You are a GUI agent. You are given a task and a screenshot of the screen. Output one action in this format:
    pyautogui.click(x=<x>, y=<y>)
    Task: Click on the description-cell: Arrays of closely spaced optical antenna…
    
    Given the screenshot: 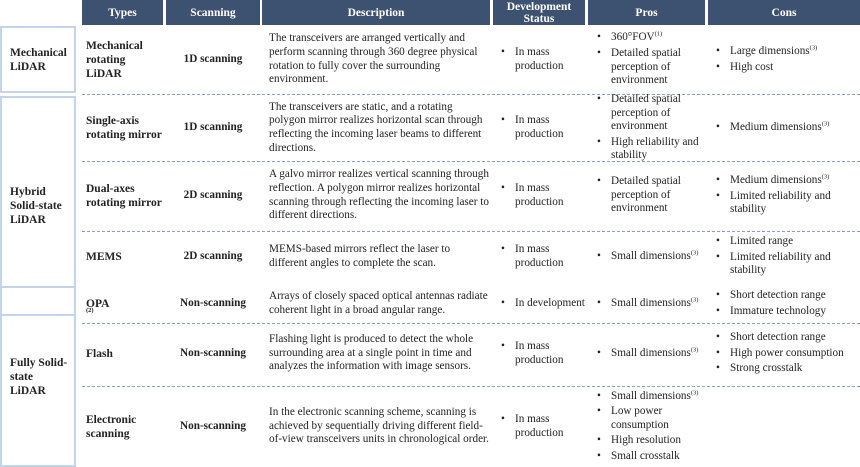 What is the action you would take?
    pyautogui.click(x=378, y=303)
    